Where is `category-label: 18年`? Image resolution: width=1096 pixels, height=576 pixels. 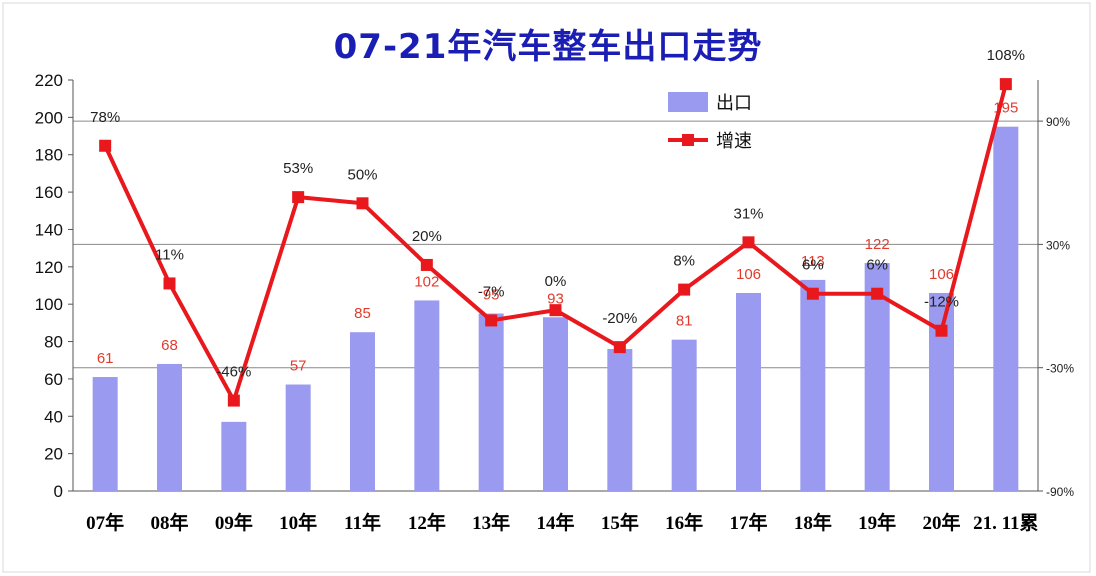
category-label: 18年 is located at coordinates (813, 522).